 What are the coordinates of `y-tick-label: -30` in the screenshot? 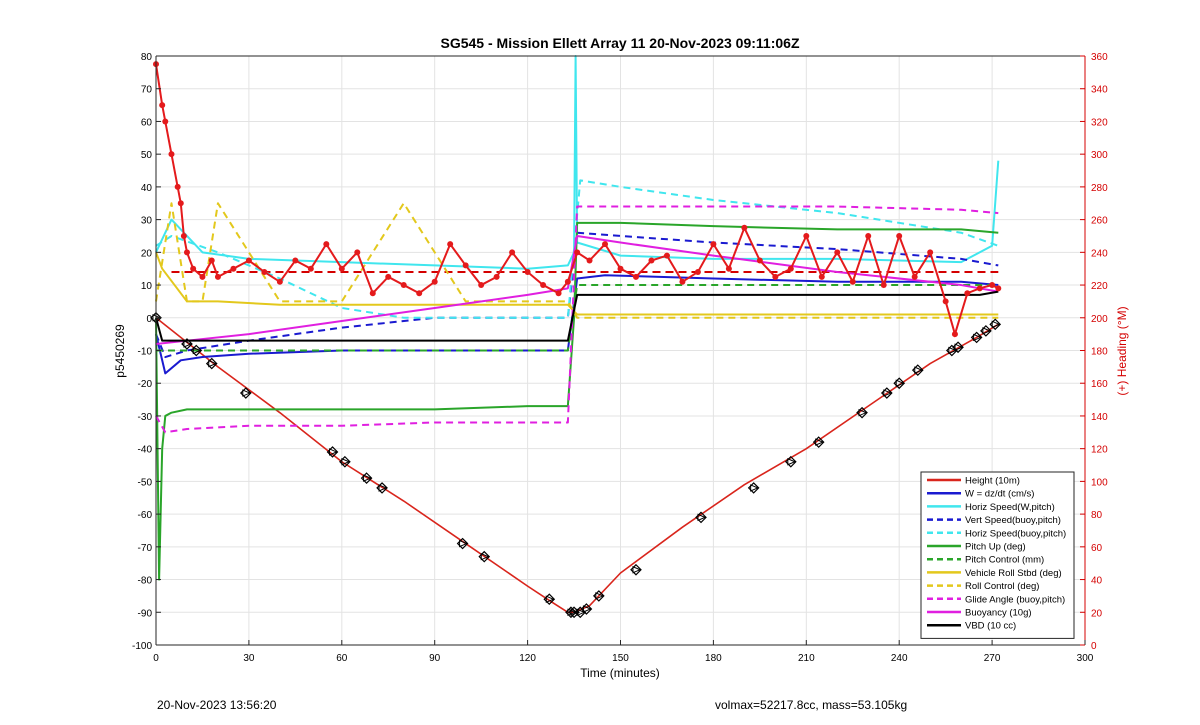 It's located at (145, 417).